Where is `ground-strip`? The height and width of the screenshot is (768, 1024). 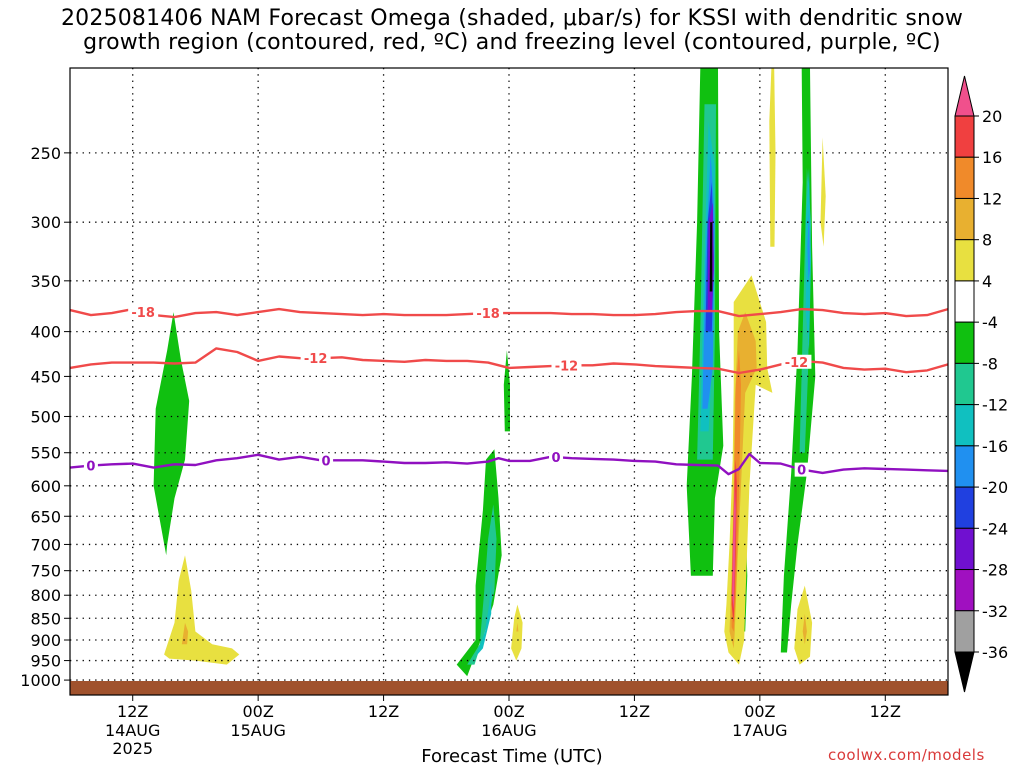 ground-strip is located at coordinates (509, 688).